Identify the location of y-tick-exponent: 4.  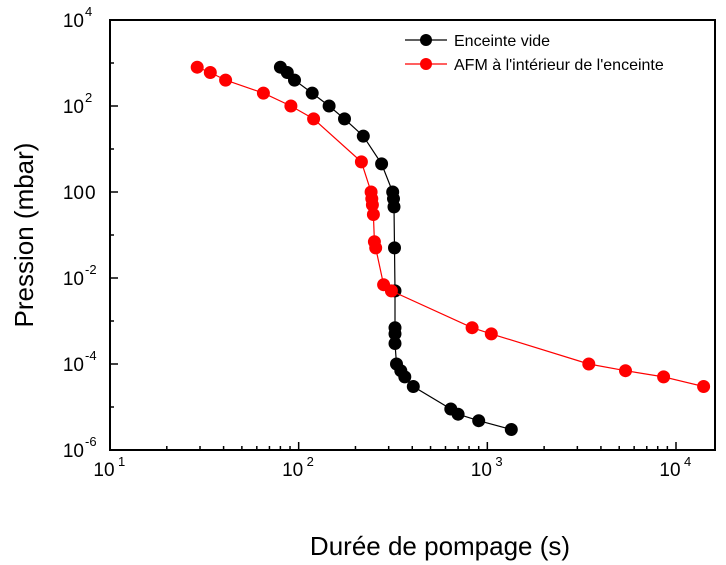
(88, 11).